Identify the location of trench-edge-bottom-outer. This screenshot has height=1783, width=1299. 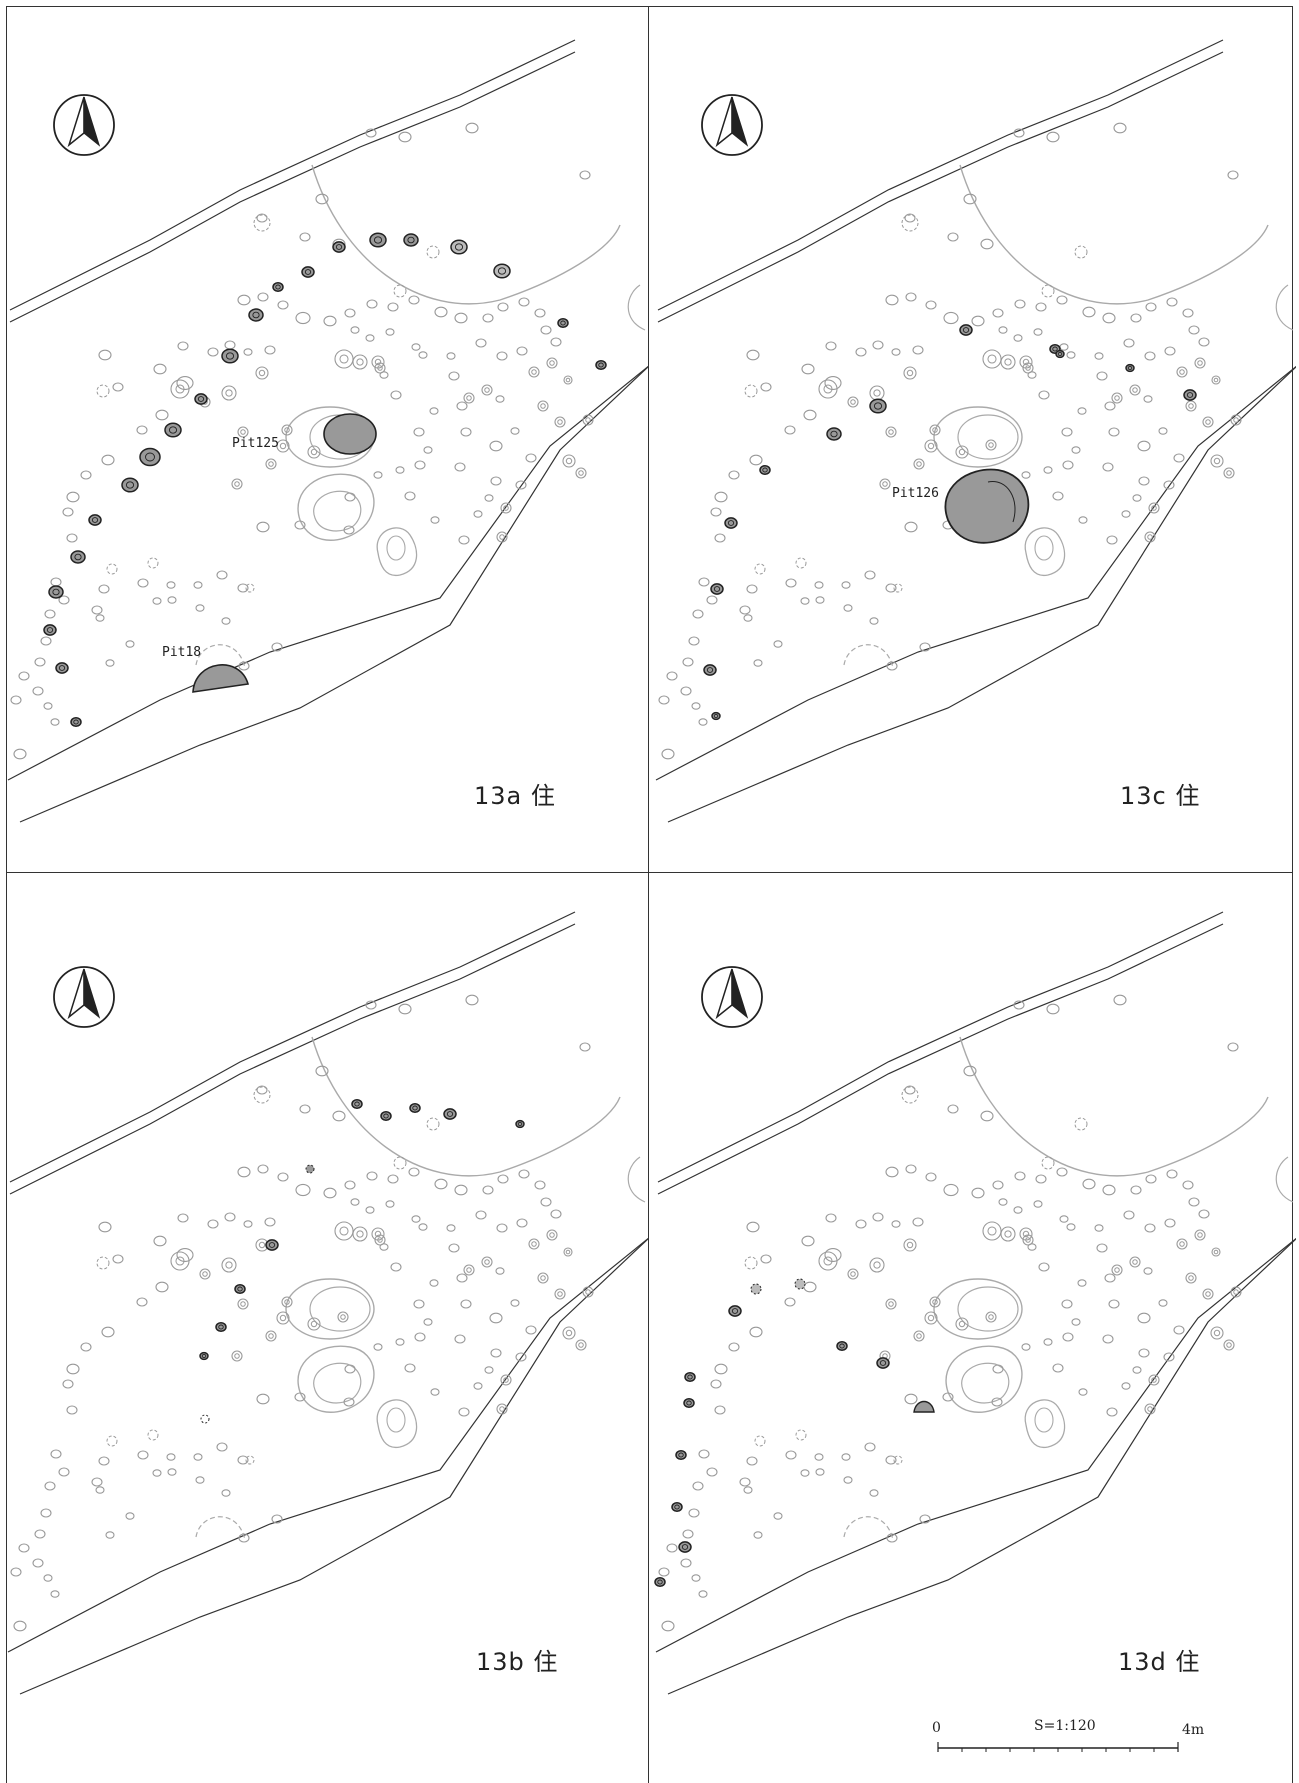
(981, 1466).